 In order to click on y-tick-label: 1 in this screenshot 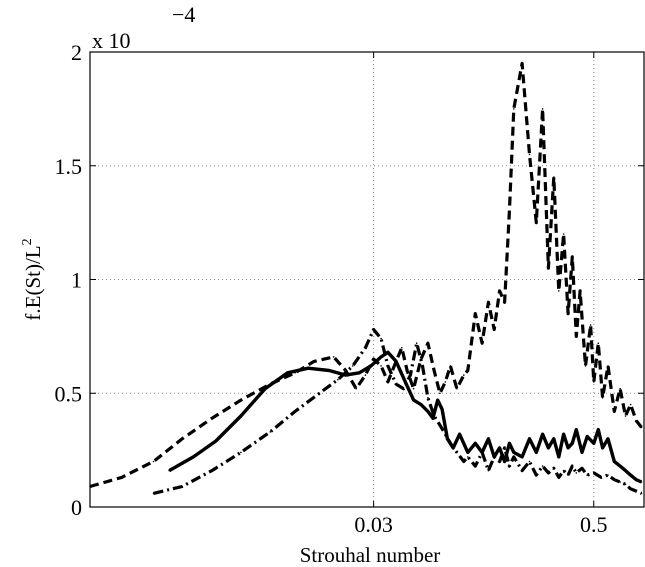, I will do `click(76, 280)`.